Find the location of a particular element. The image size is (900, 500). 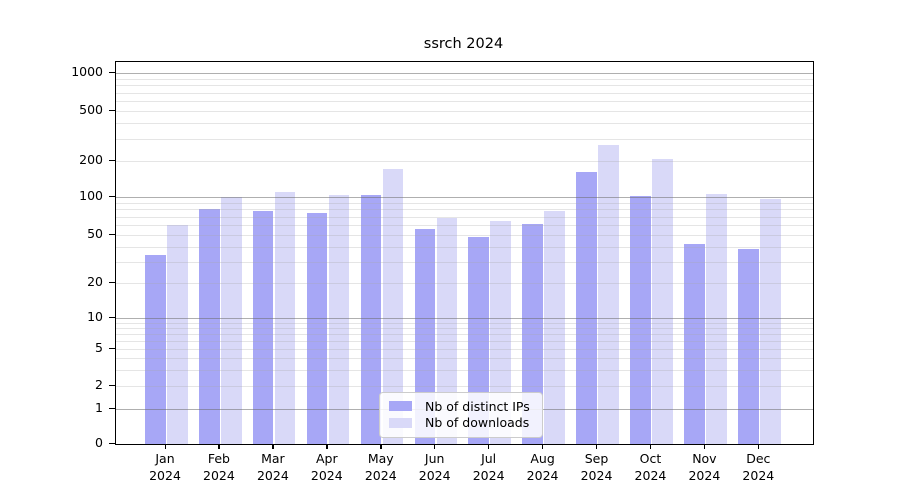

y-tick-label: 20 is located at coordinates (95, 281).